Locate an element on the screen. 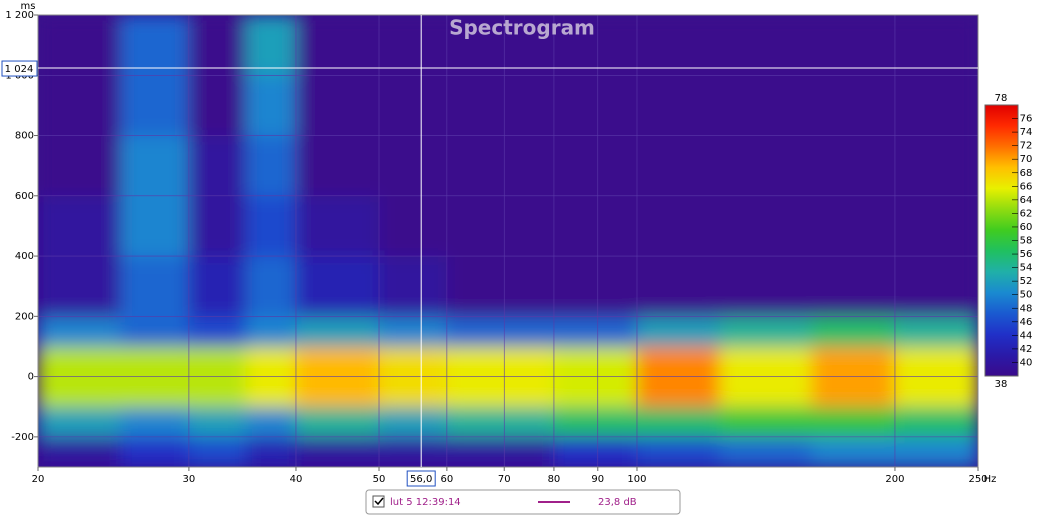 The height and width of the screenshot is (516, 1046). legend-name: lut 5 12:39:14 is located at coordinates (425, 502).